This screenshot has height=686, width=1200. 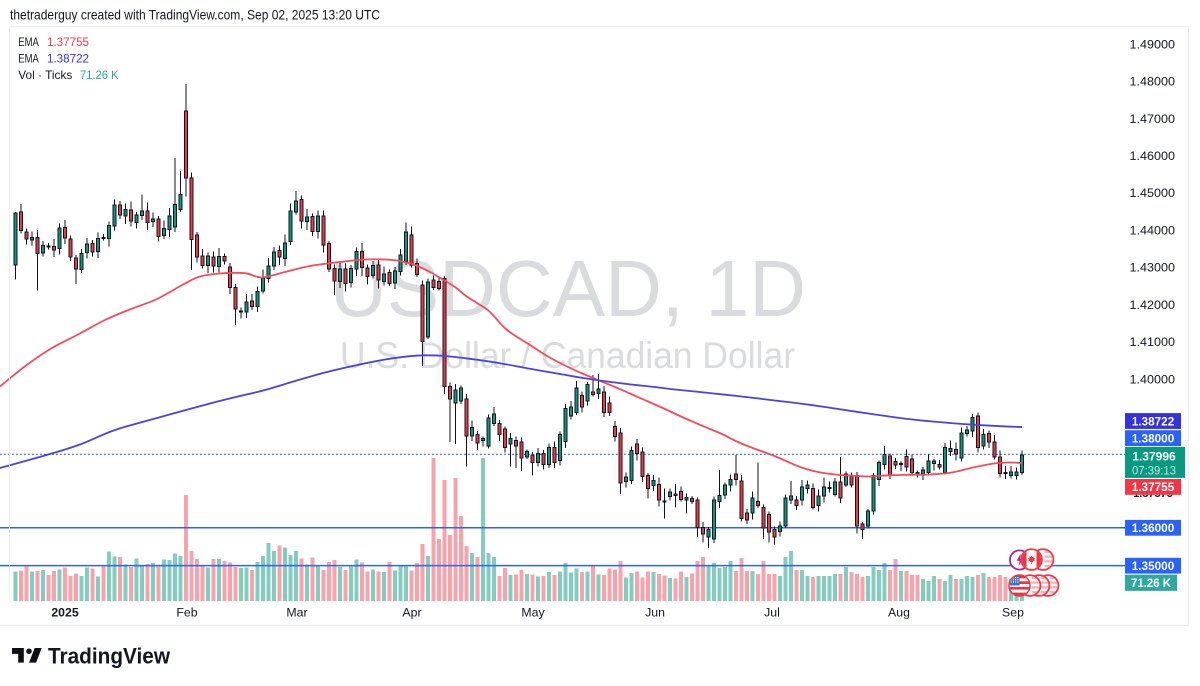 What do you see at coordinates (1153, 231) in the screenshot?
I see `svg-text: 1.44000` at bounding box center [1153, 231].